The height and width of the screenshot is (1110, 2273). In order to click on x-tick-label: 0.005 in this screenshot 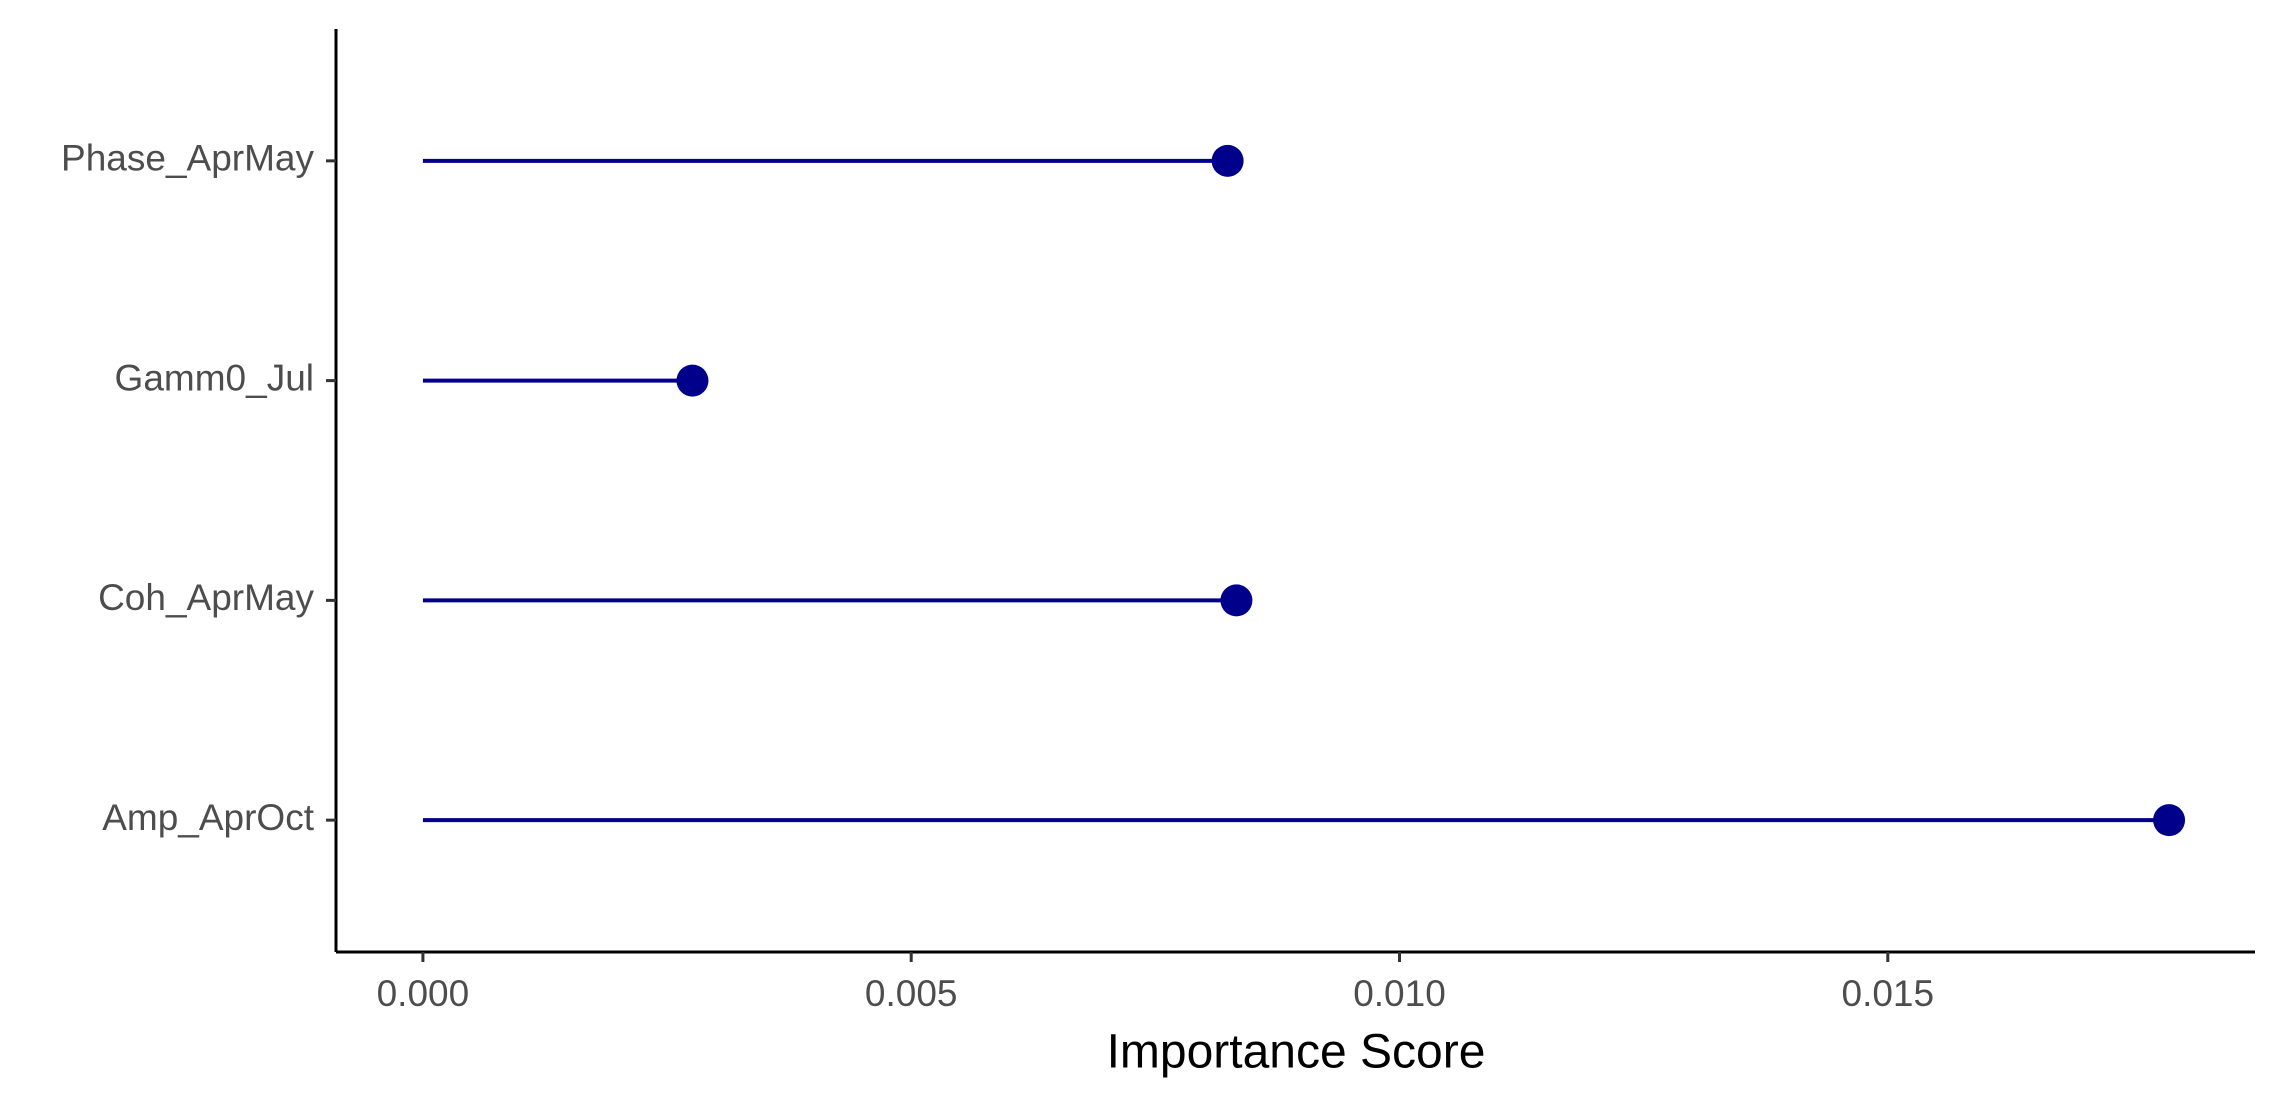, I will do `click(911, 993)`.